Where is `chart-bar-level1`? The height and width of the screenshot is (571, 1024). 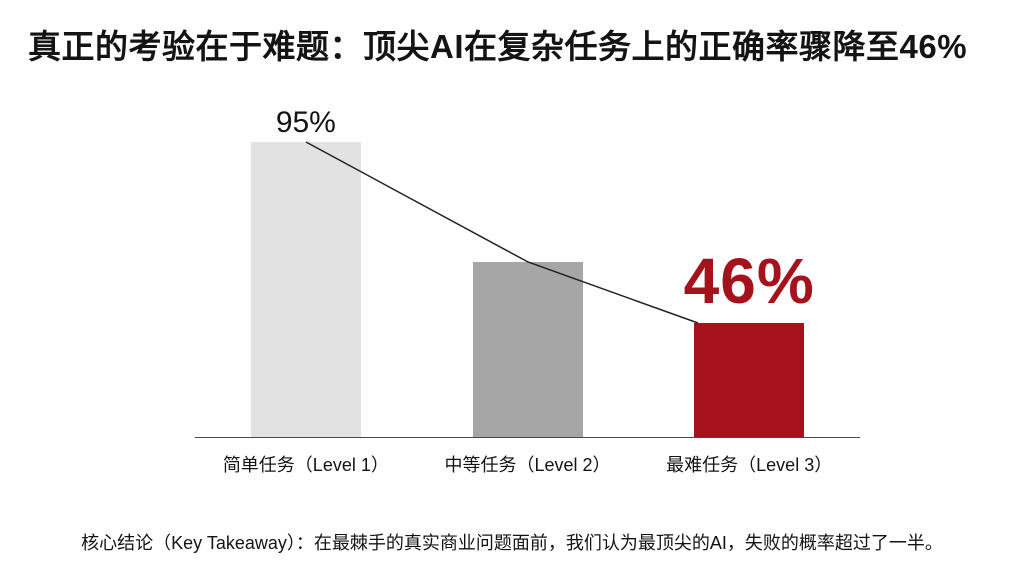
chart-bar-level1 is located at coordinates (305, 289).